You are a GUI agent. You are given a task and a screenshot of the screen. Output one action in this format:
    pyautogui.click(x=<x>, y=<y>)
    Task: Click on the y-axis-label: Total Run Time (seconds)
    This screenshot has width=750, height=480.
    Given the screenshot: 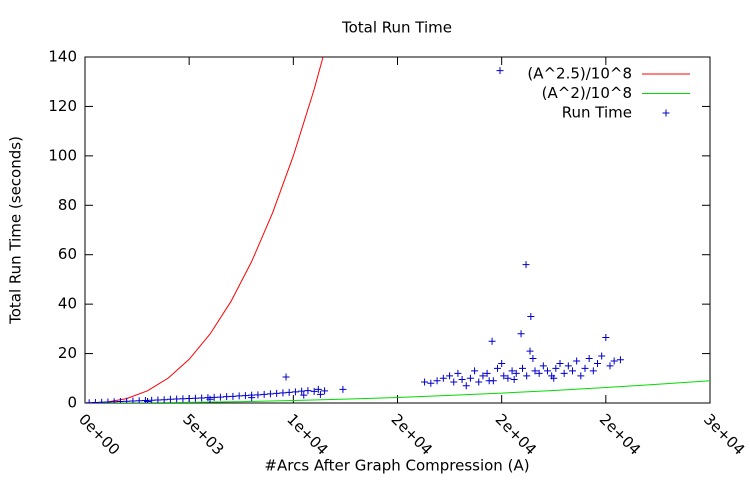 What is the action you would take?
    pyautogui.click(x=16, y=230)
    